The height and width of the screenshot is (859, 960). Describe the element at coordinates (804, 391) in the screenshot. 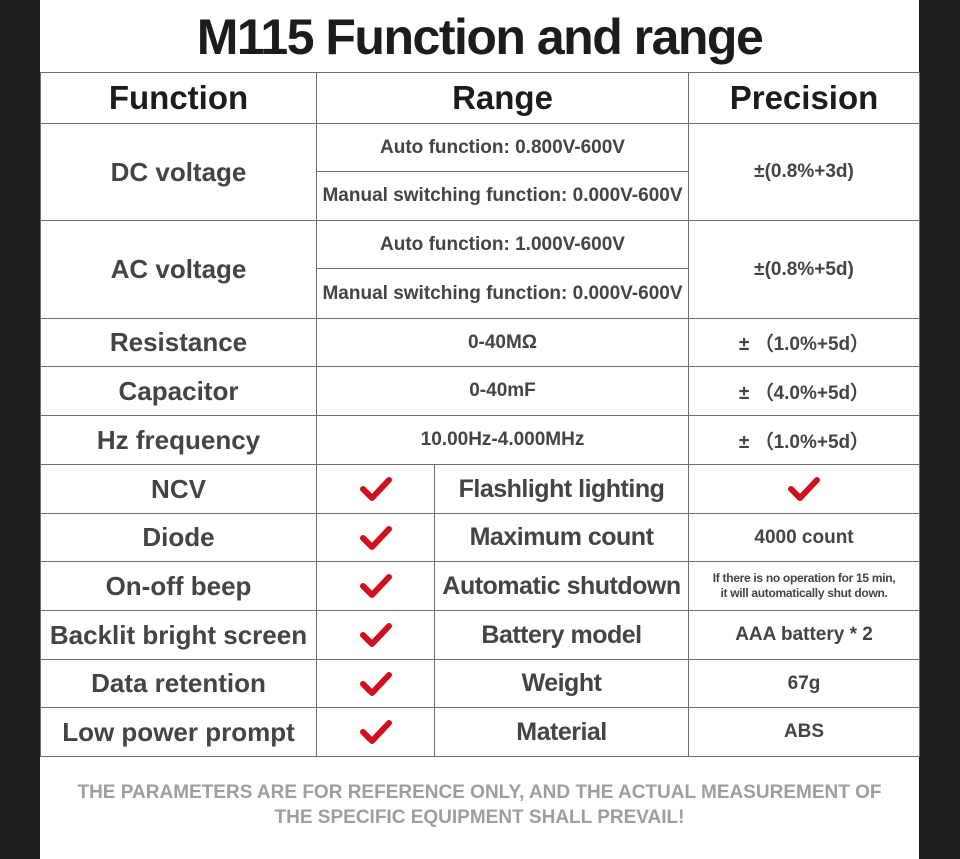

I see `precision-cell: ± （4.0%+5d）` at that location.